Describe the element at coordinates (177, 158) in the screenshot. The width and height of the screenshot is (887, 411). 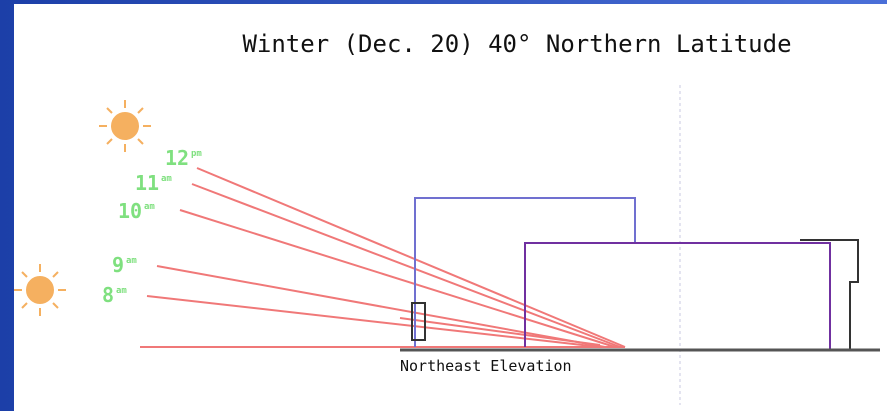
I see `hour-label: 12` at that location.